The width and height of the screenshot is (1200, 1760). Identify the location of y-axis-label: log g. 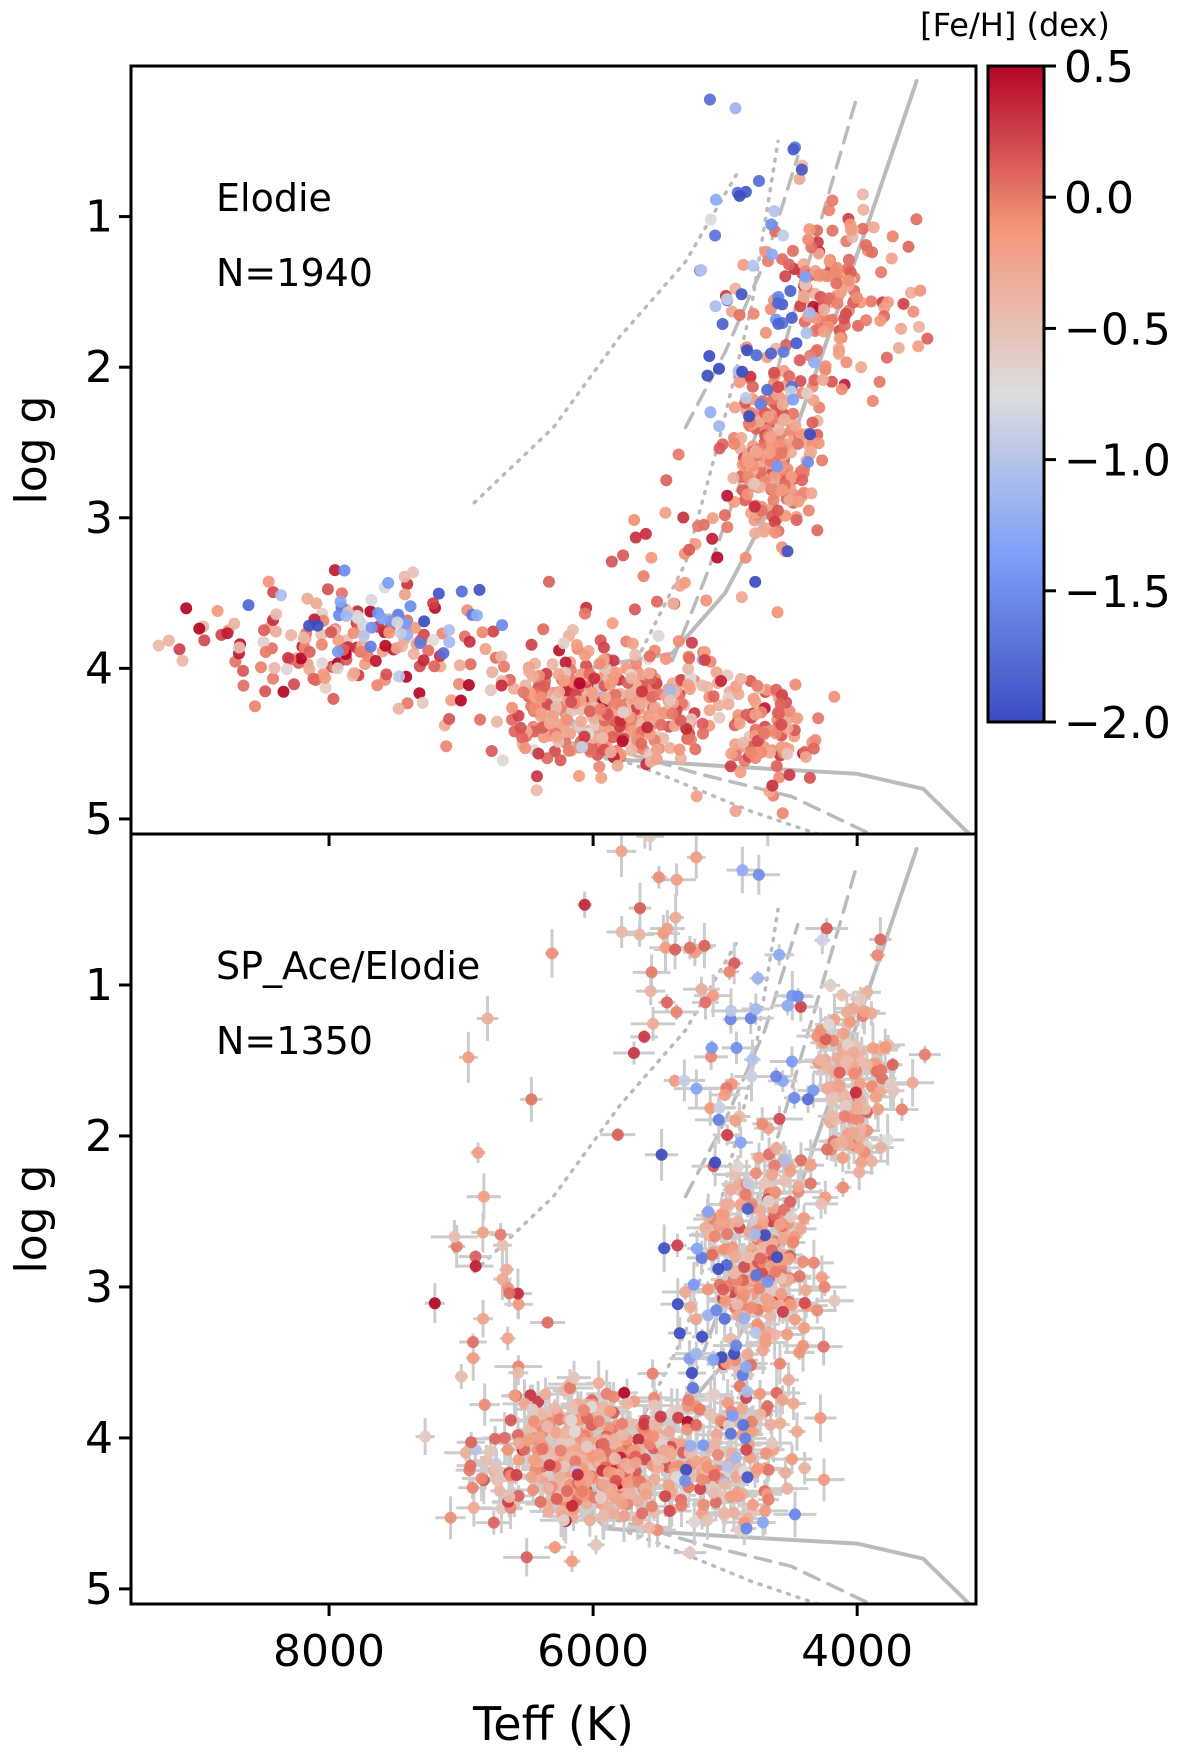
(31, 450).